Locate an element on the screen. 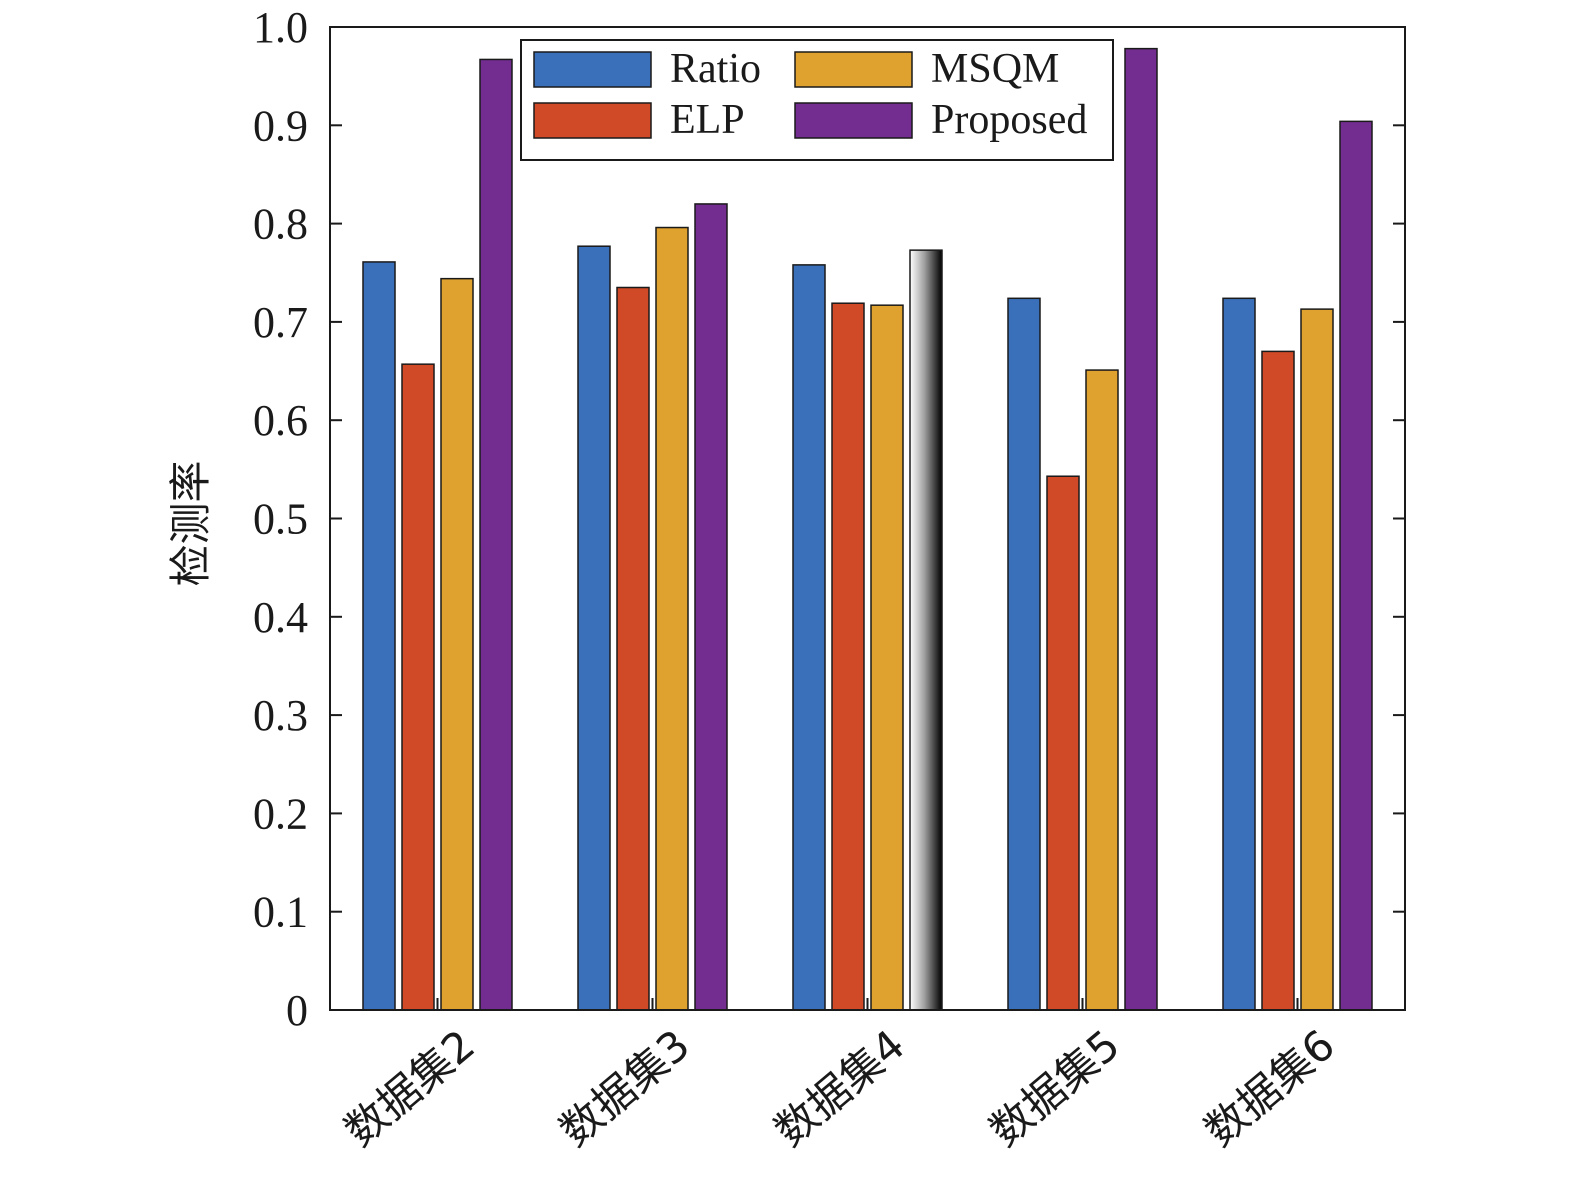  x-tick-label: 数据集4 is located at coordinates (839, 1088).